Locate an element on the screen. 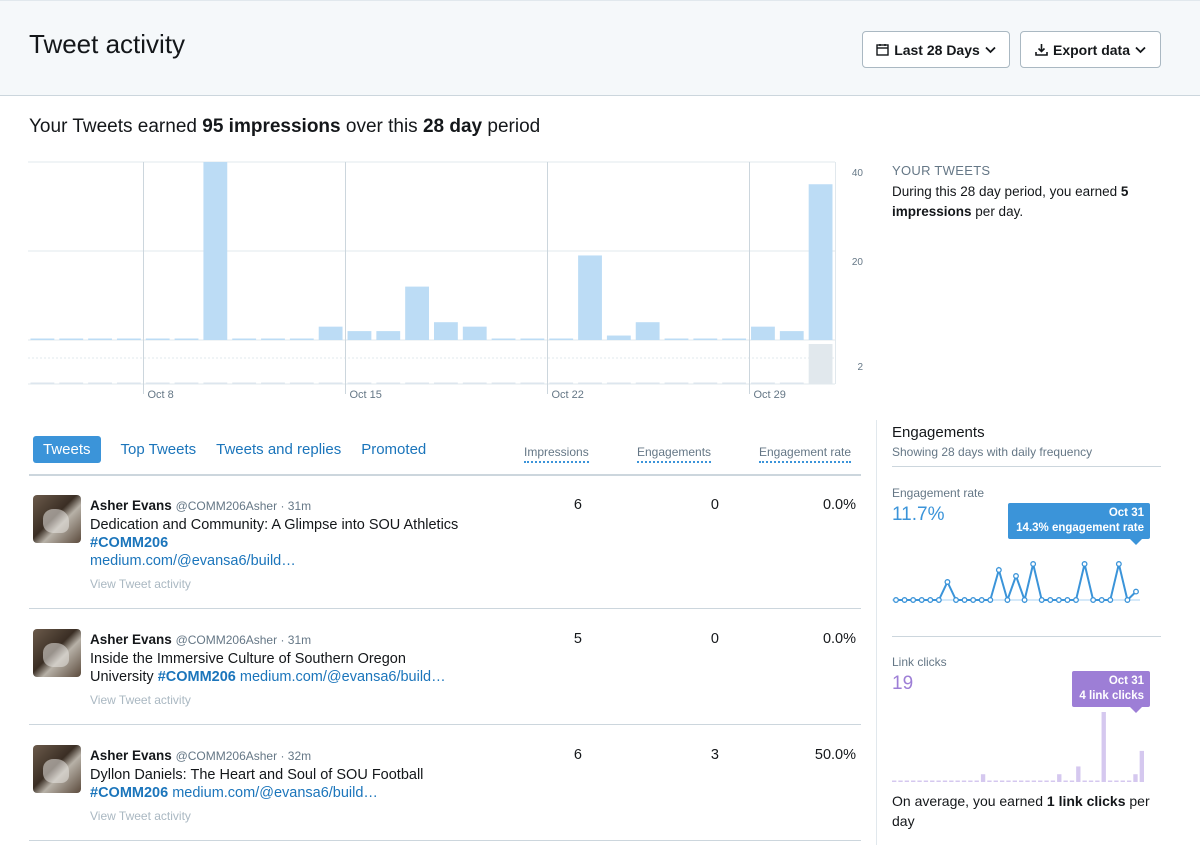  tweet-engagement-rate: 50.0% is located at coordinates (835, 755).